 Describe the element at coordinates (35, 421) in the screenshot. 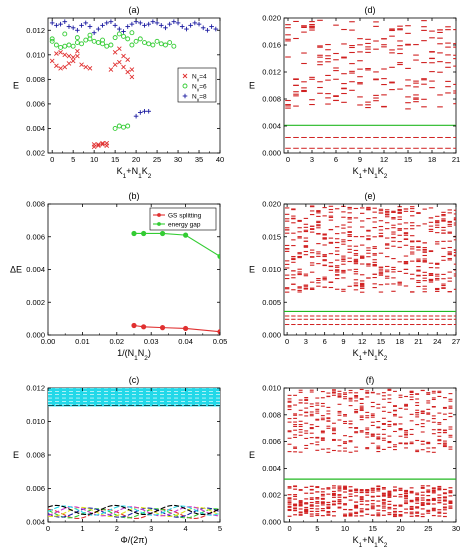

I see `y-tick-label: 0.010` at that location.